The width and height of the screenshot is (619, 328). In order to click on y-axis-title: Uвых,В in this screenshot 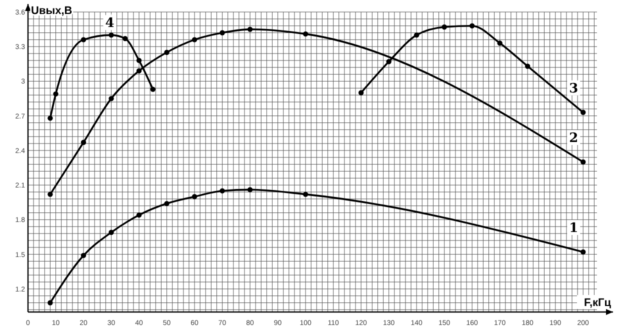, I will do `click(51, 11)`.